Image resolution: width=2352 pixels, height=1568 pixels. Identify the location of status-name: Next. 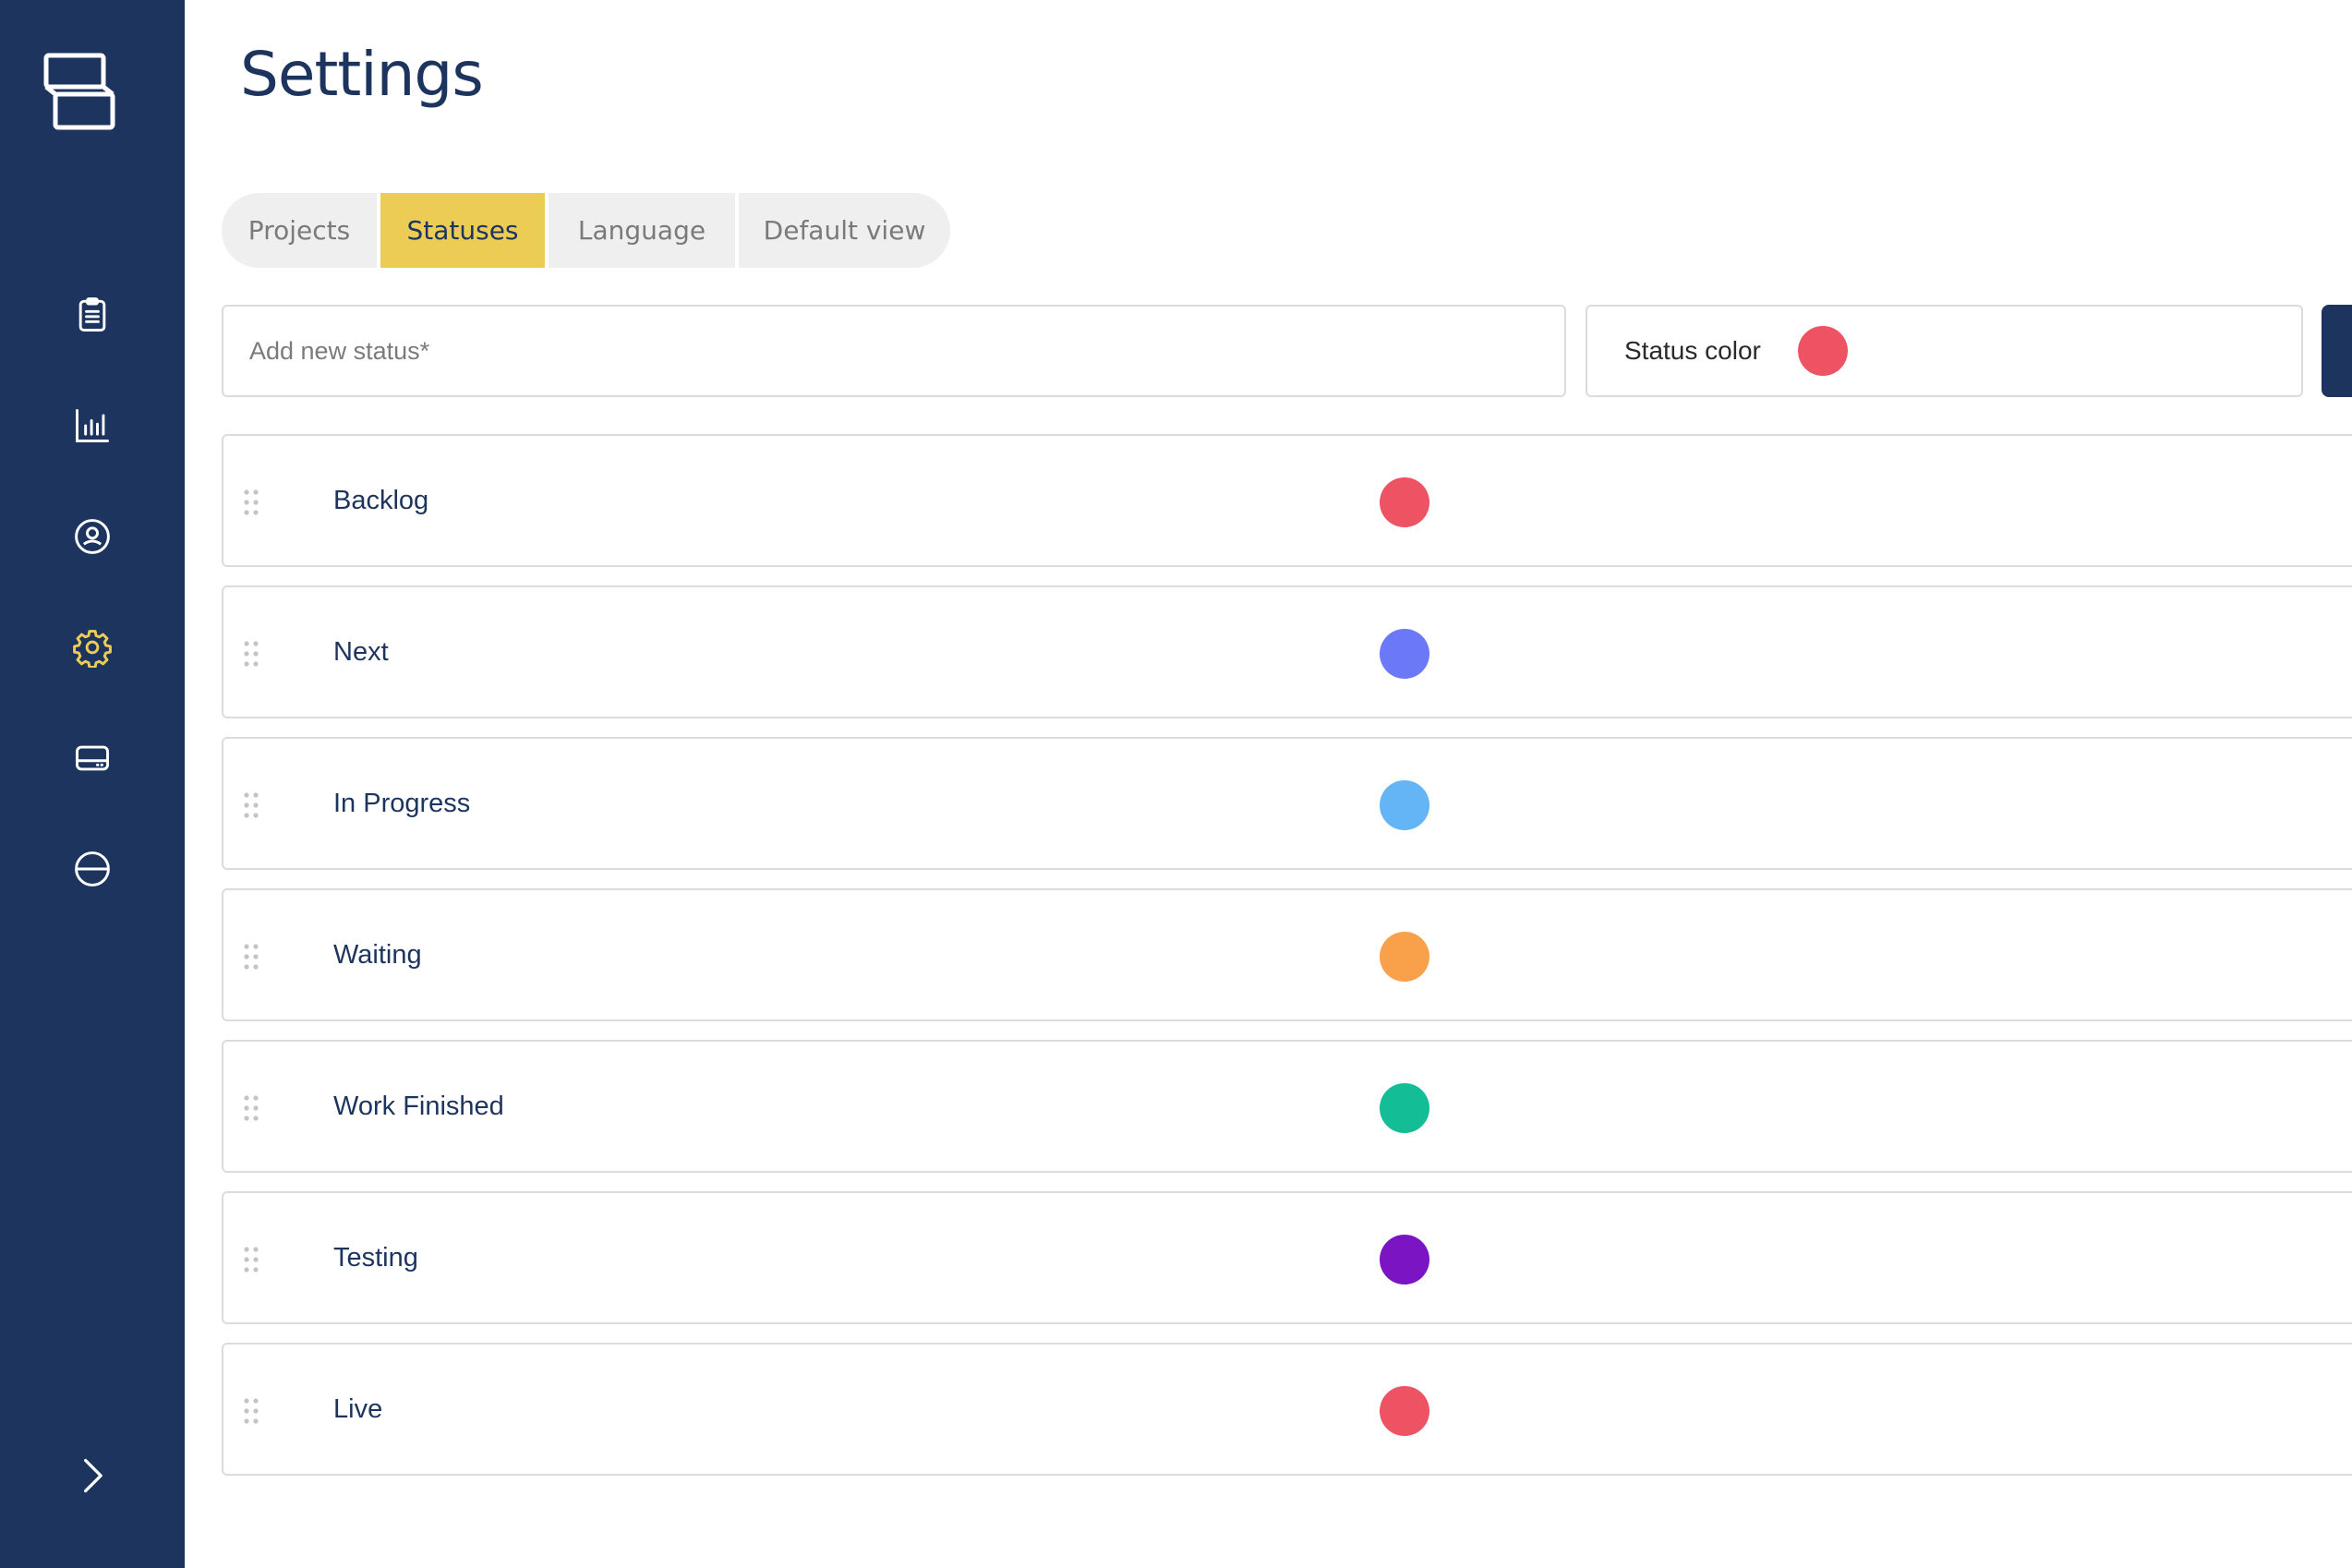
(361, 651).